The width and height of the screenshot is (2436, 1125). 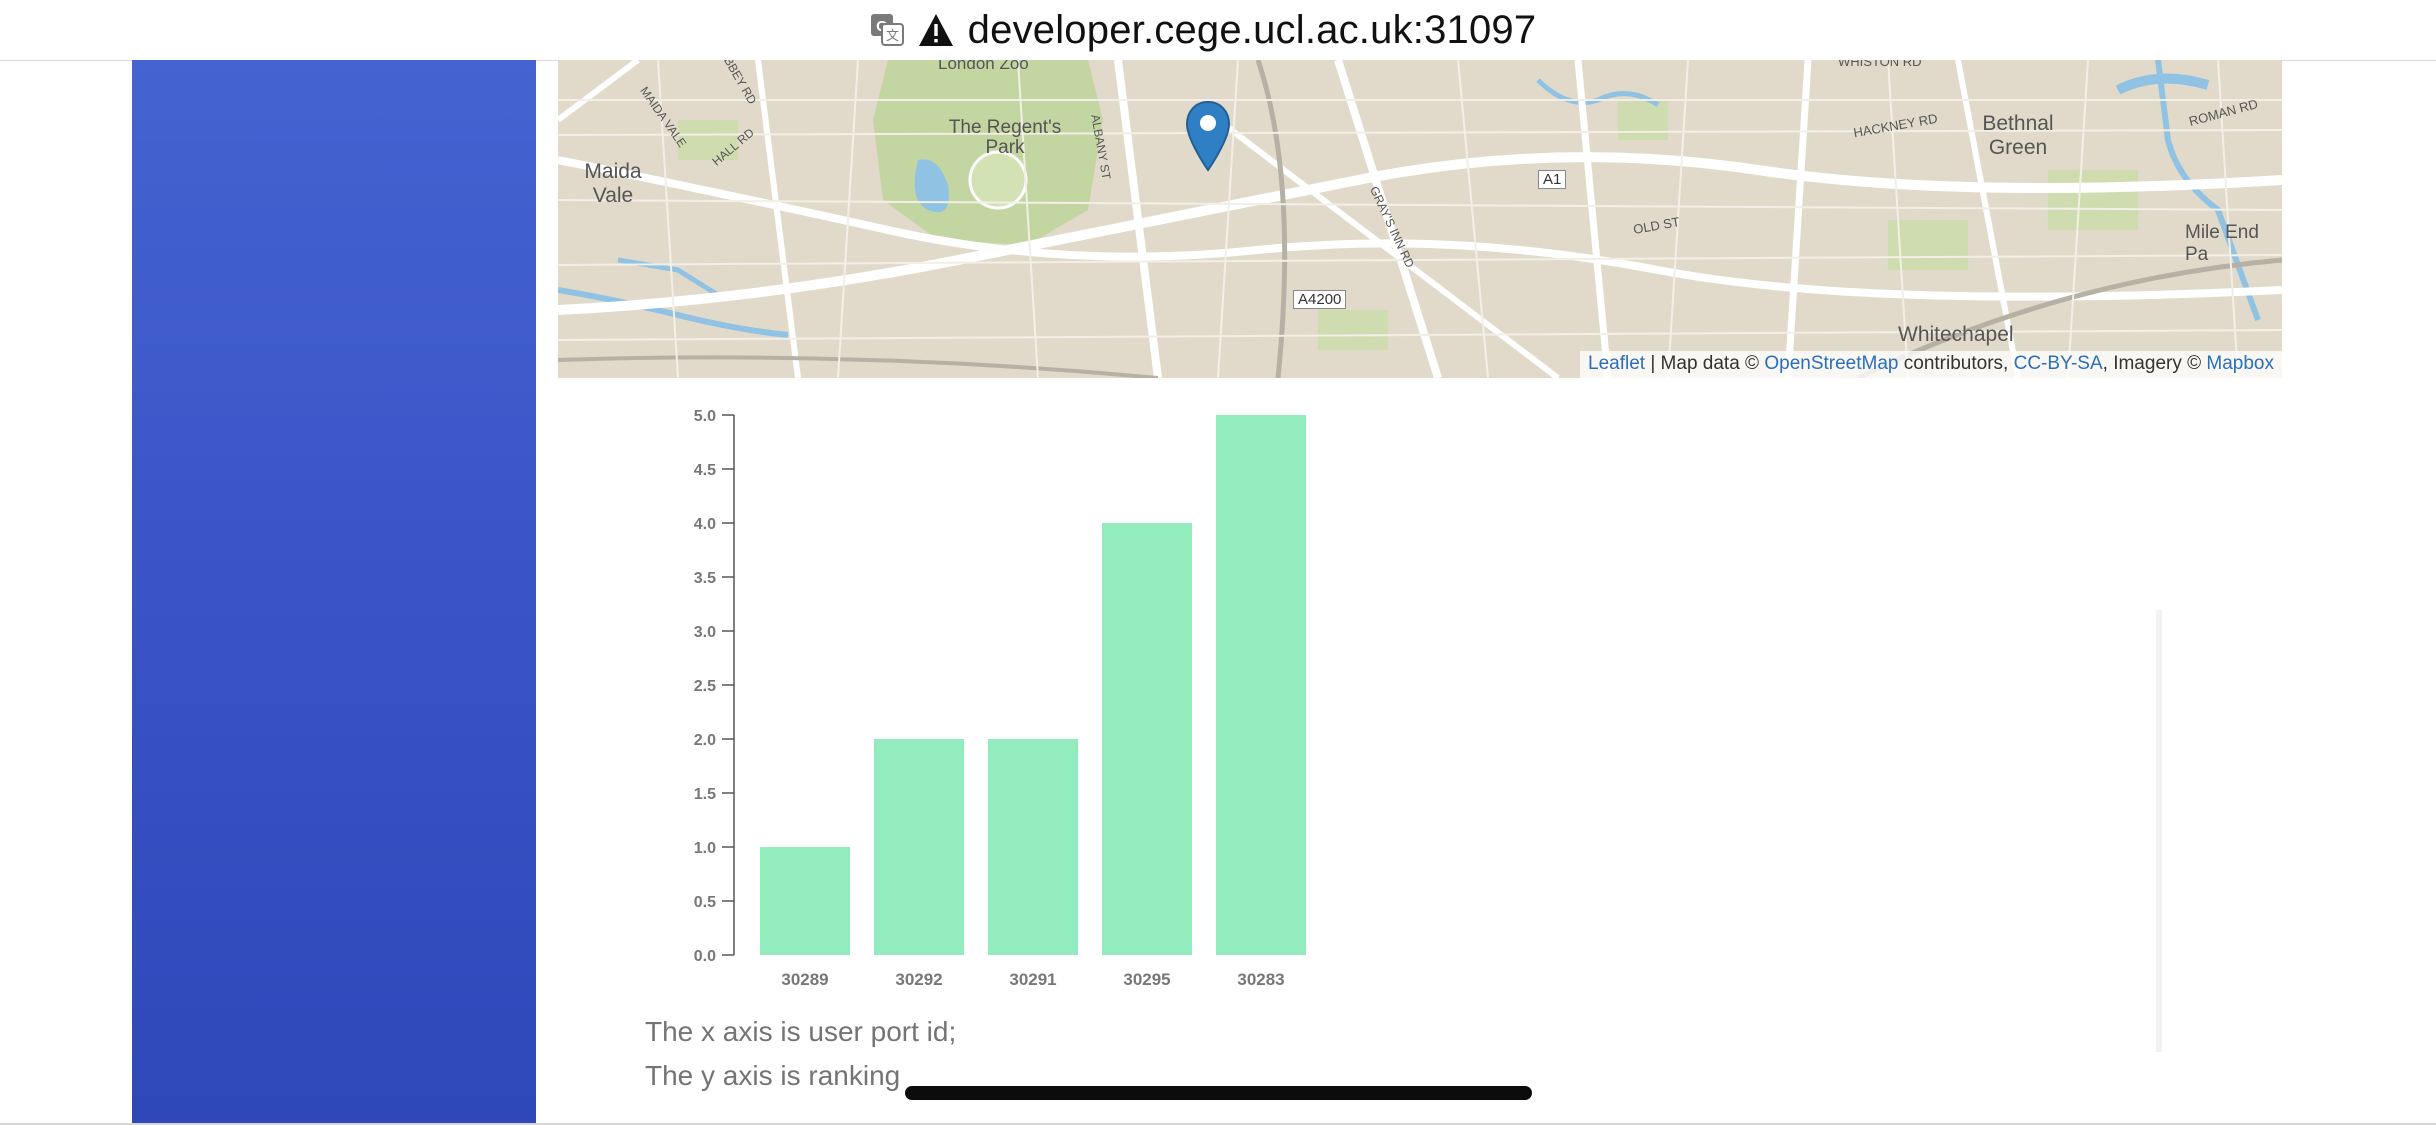 I want to click on y-tick-label: 1.5, so click(x=705, y=794).